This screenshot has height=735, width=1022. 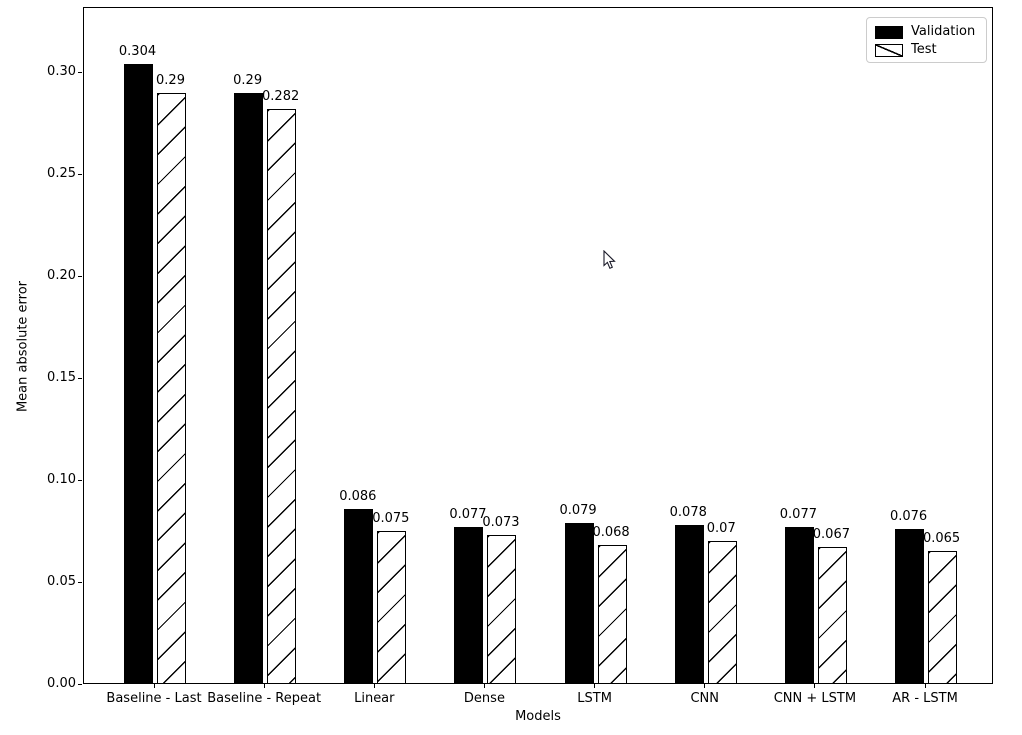 I want to click on bar-value-label: 0.304, so click(x=137, y=52).